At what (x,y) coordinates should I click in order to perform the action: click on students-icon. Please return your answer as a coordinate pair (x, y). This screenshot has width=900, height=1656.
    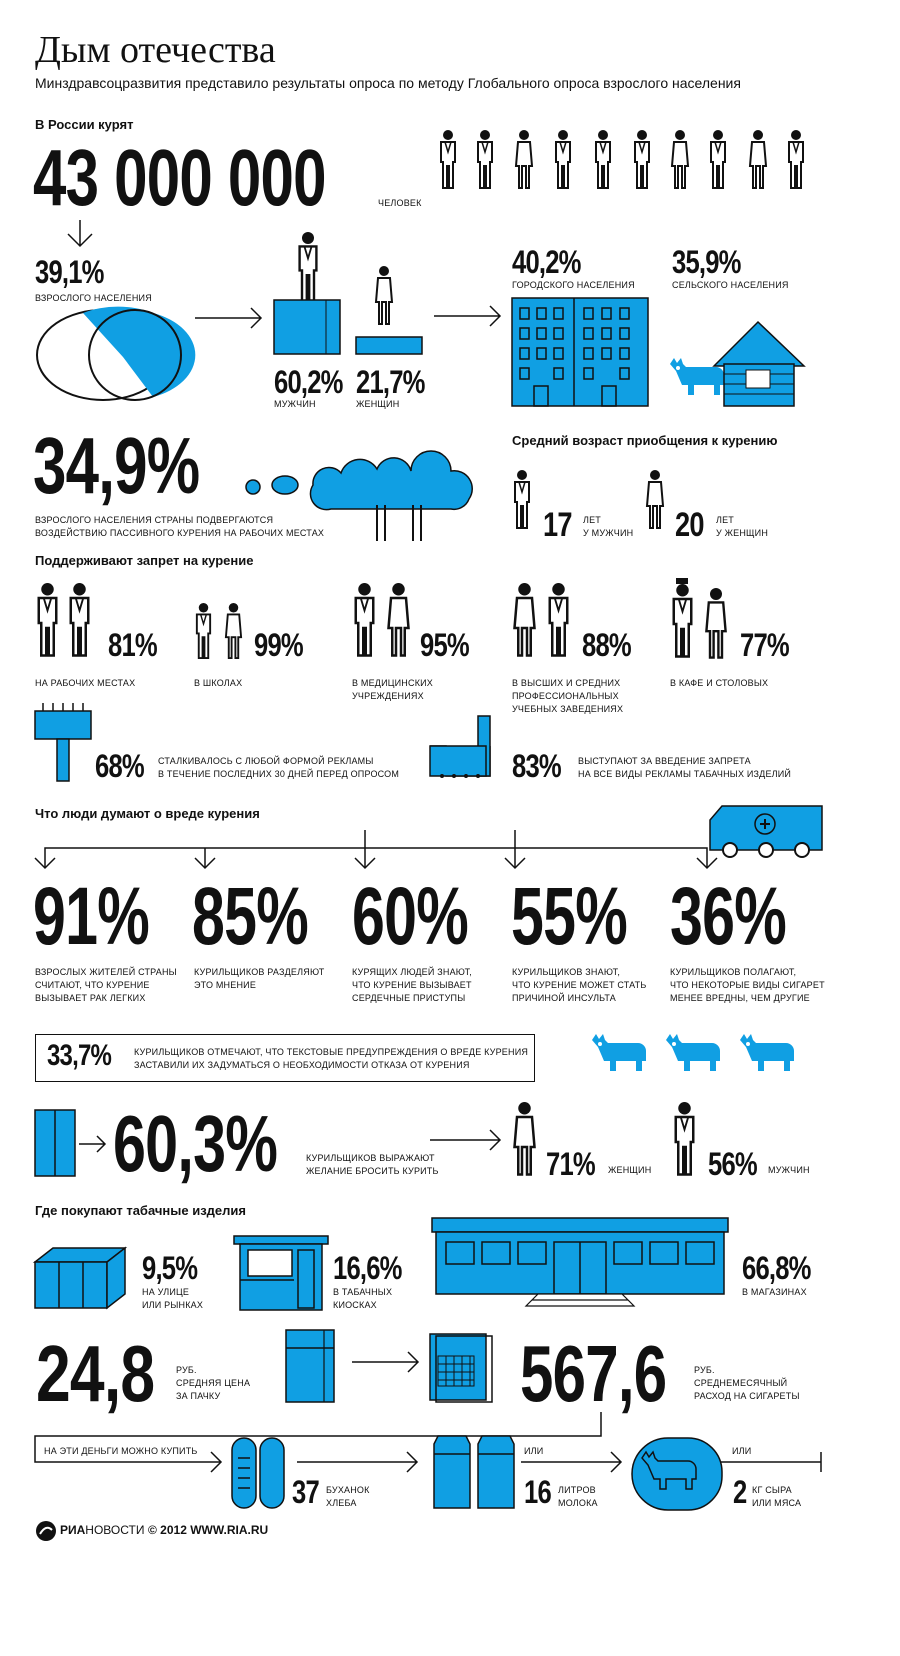
    Looking at the image, I should click on (541, 619).